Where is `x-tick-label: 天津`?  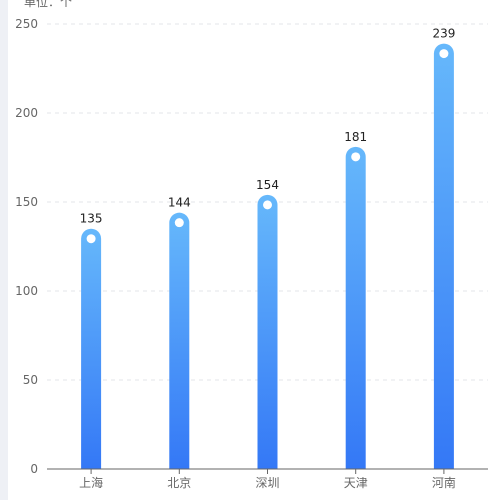 x-tick-label: 天津 is located at coordinates (356, 483).